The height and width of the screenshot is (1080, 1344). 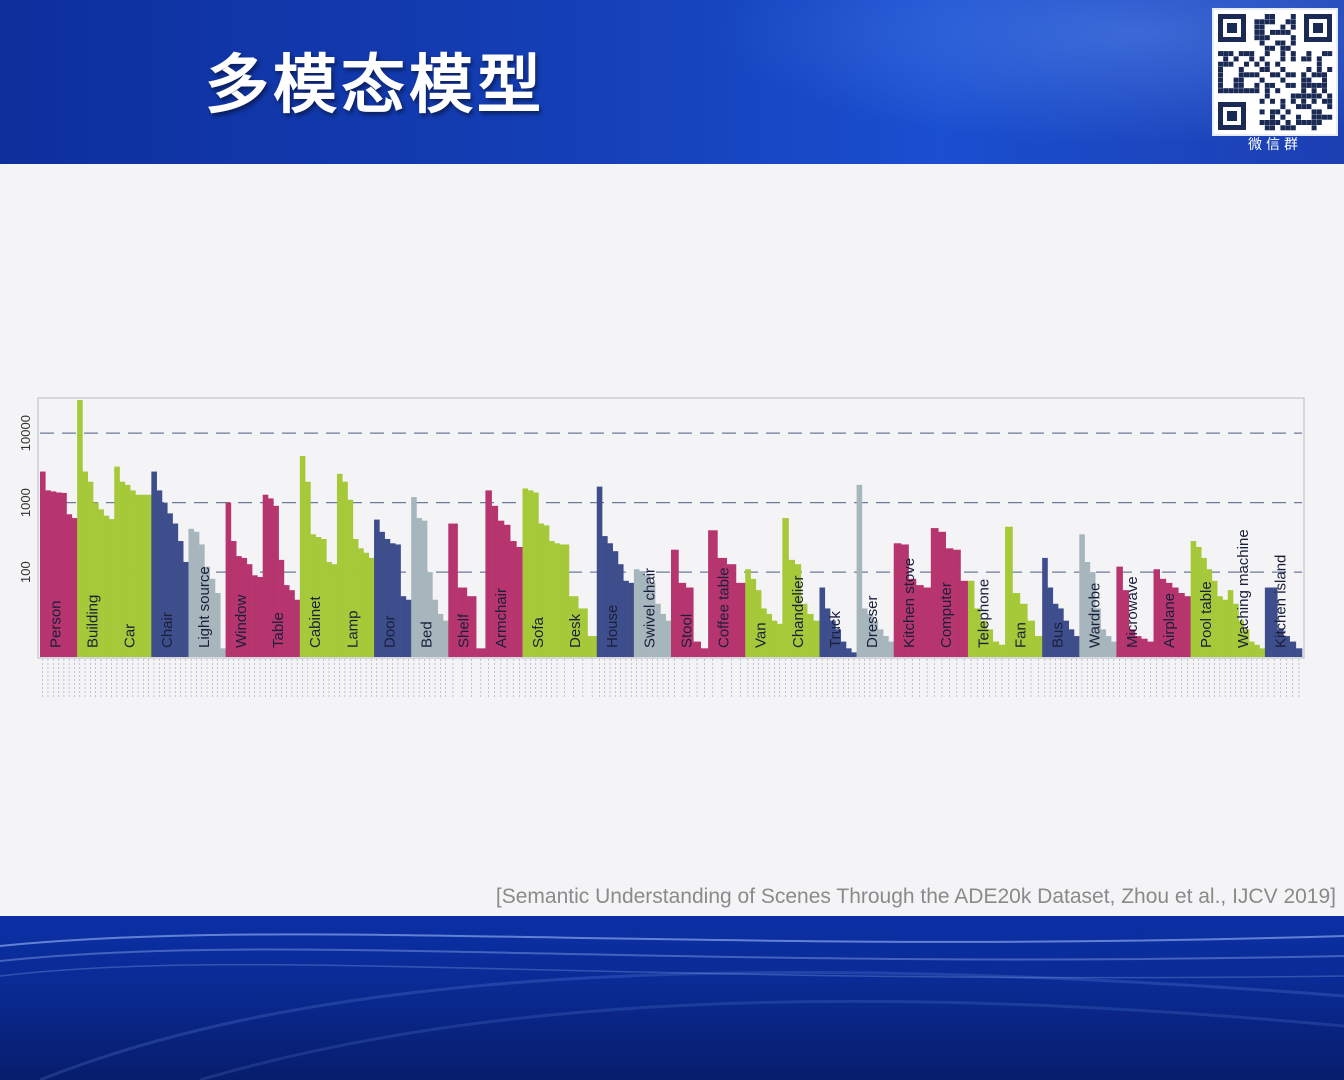 I want to click on y-tick-label: 100, so click(x=25, y=572).